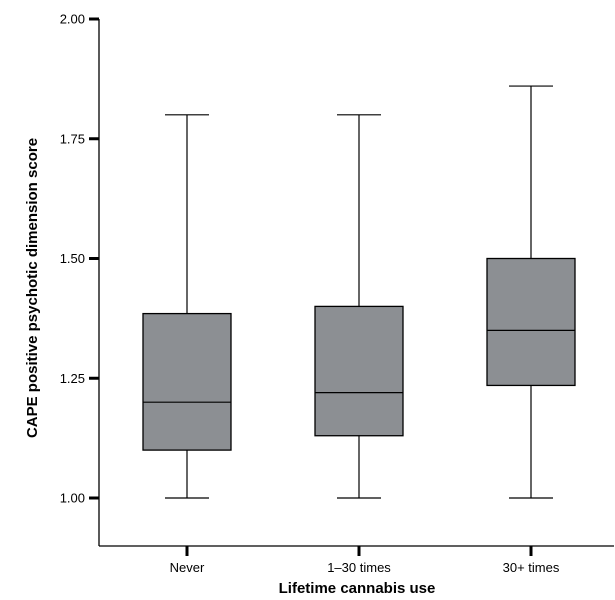 The width and height of the screenshot is (615, 600). What do you see at coordinates (187, 567) in the screenshot?
I see `x-tick-label: Never` at bounding box center [187, 567].